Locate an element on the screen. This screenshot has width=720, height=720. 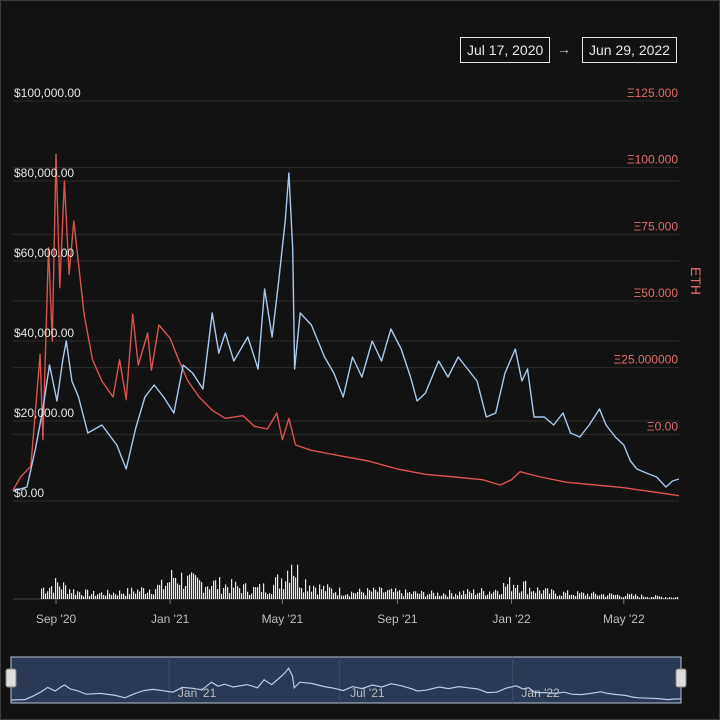
range-end-date: Jun 29, 2022 is located at coordinates (629, 50).